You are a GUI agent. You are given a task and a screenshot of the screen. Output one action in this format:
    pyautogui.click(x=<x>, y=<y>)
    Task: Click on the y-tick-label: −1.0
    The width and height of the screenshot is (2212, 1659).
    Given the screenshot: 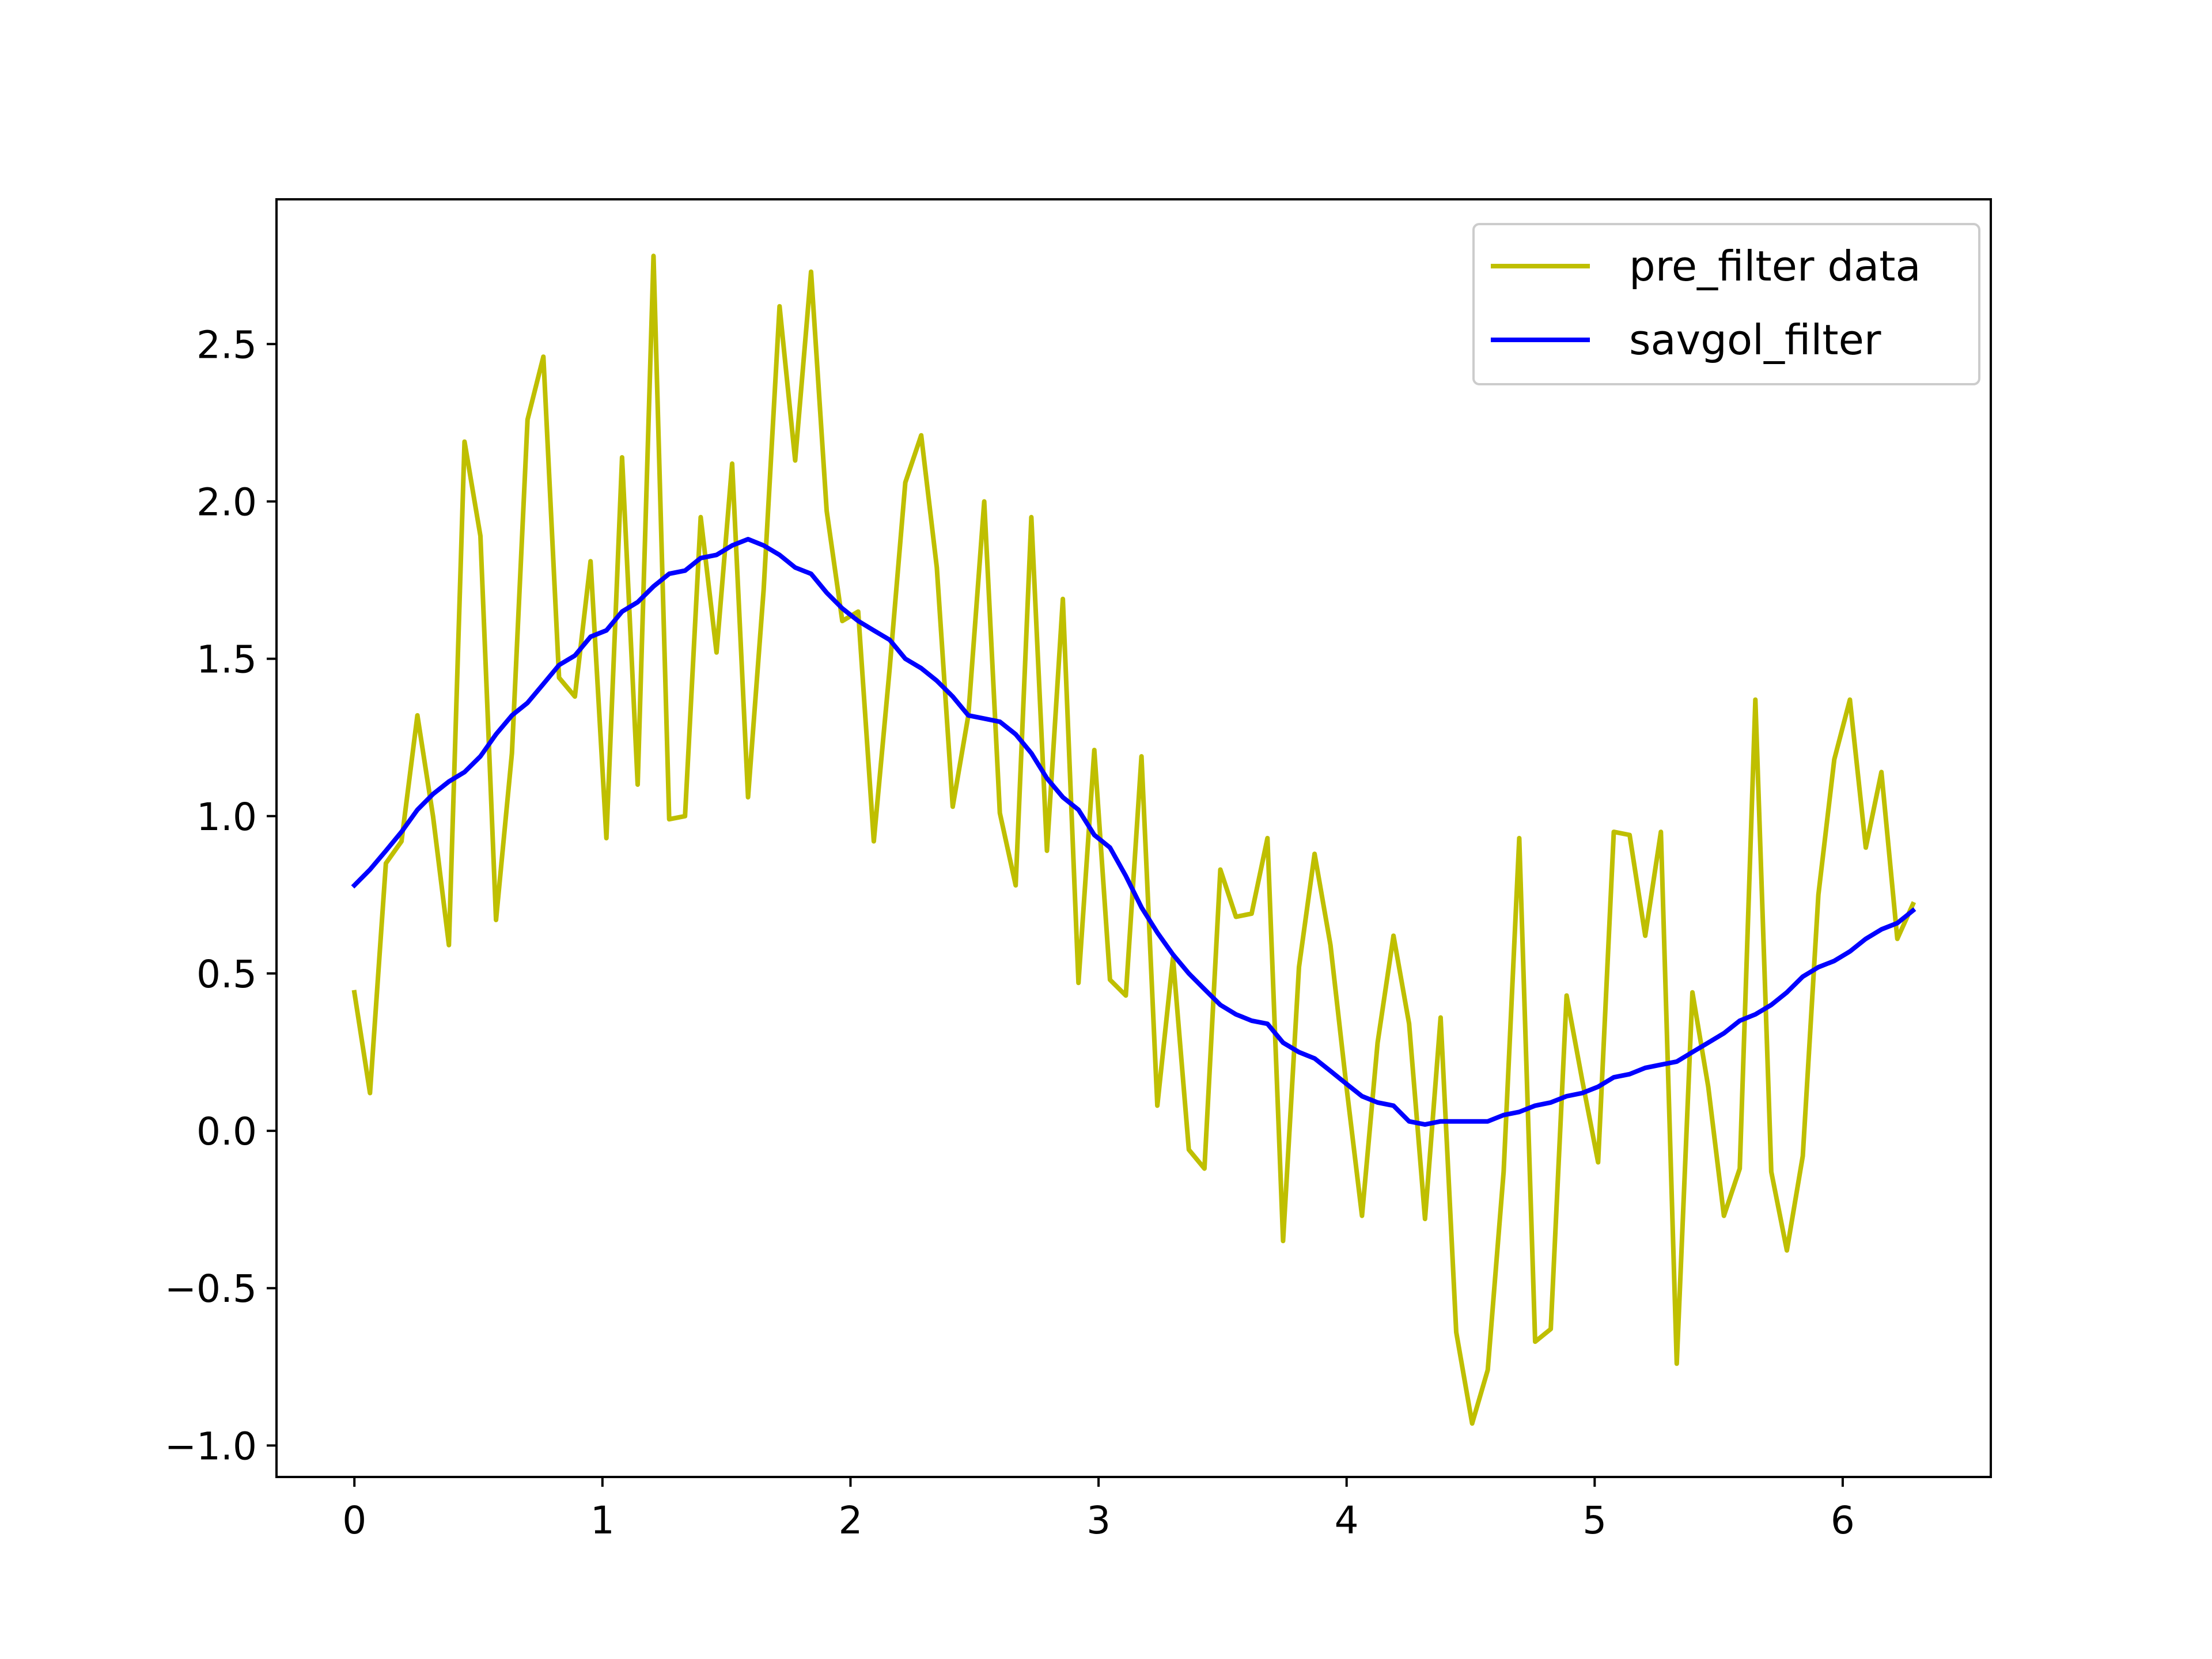 What is the action you would take?
    pyautogui.click(x=211, y=1446)
    